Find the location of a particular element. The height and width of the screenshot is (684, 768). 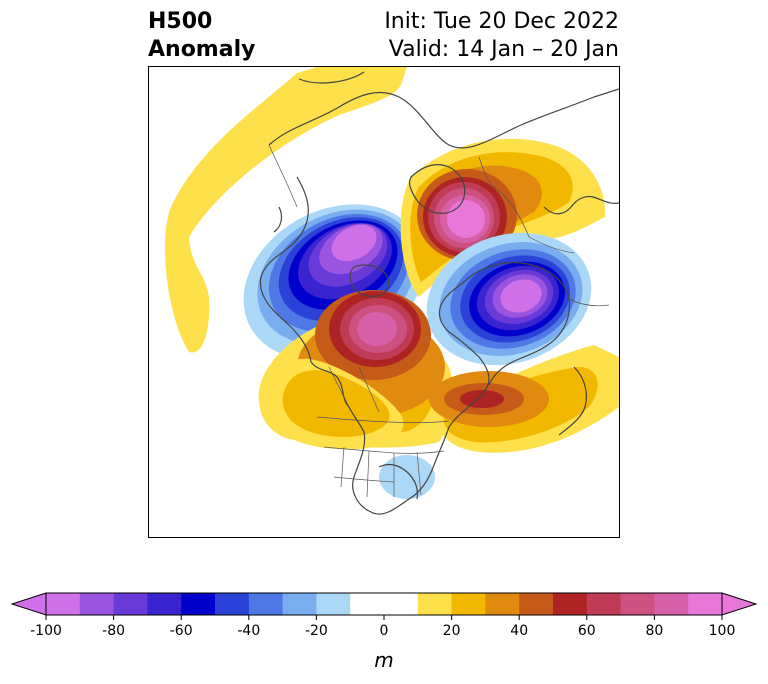

title-variable: H500 is located at coordinates (180, 21).